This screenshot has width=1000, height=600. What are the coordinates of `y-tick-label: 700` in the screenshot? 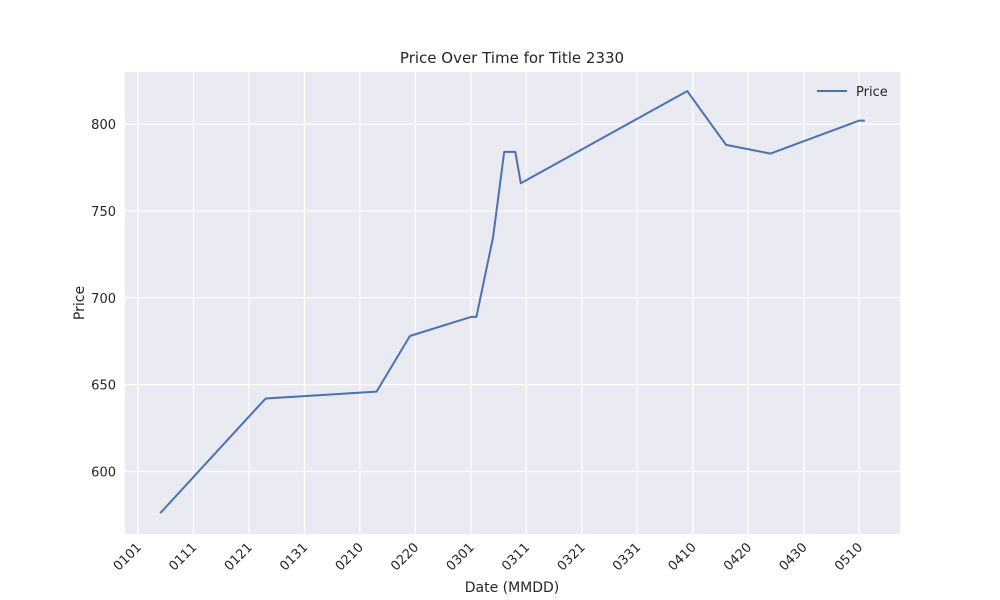 It's located at (103, 299).